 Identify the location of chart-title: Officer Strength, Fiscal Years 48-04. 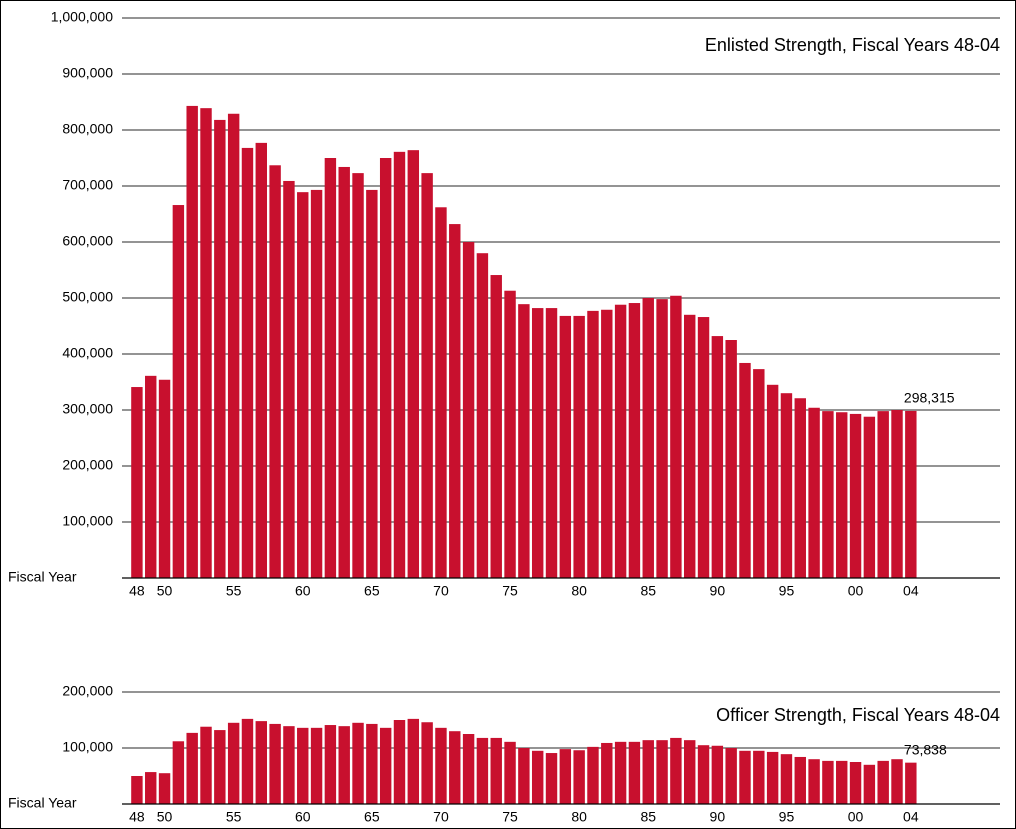
(858, 715).